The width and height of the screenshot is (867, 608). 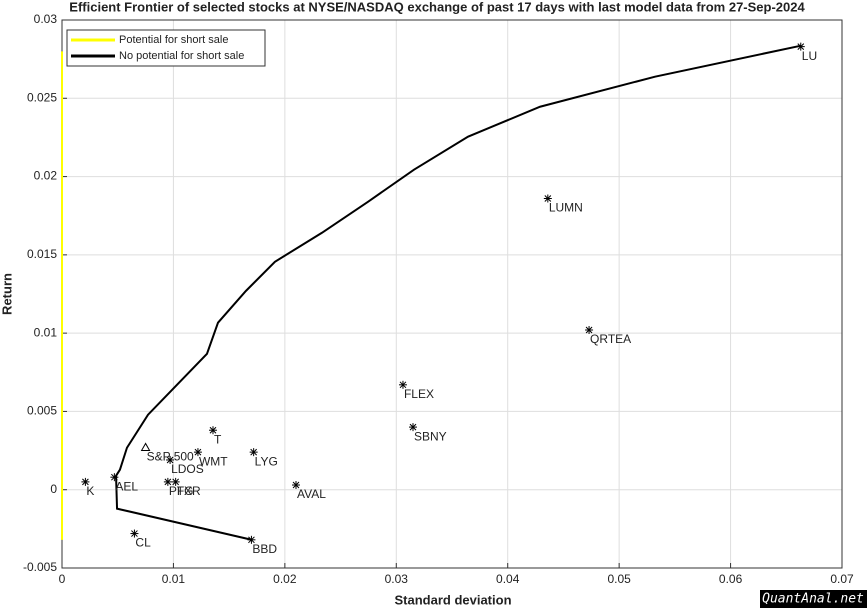 What do you see at coordinates (46, 176) in the screenshot?
I see `y-tick-label: 0.02` at bounding box center [46, 176].